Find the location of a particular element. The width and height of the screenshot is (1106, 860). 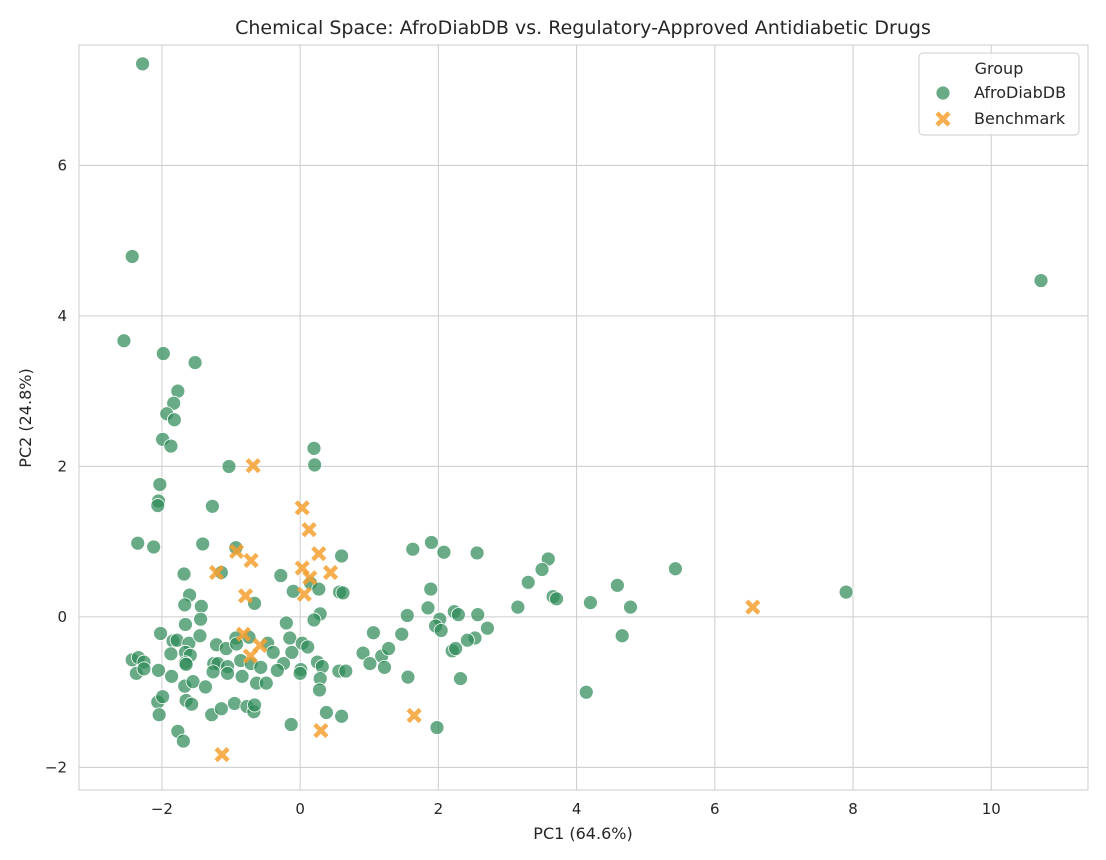

x-tick-label: 10 is located at coordinates (991, 809).